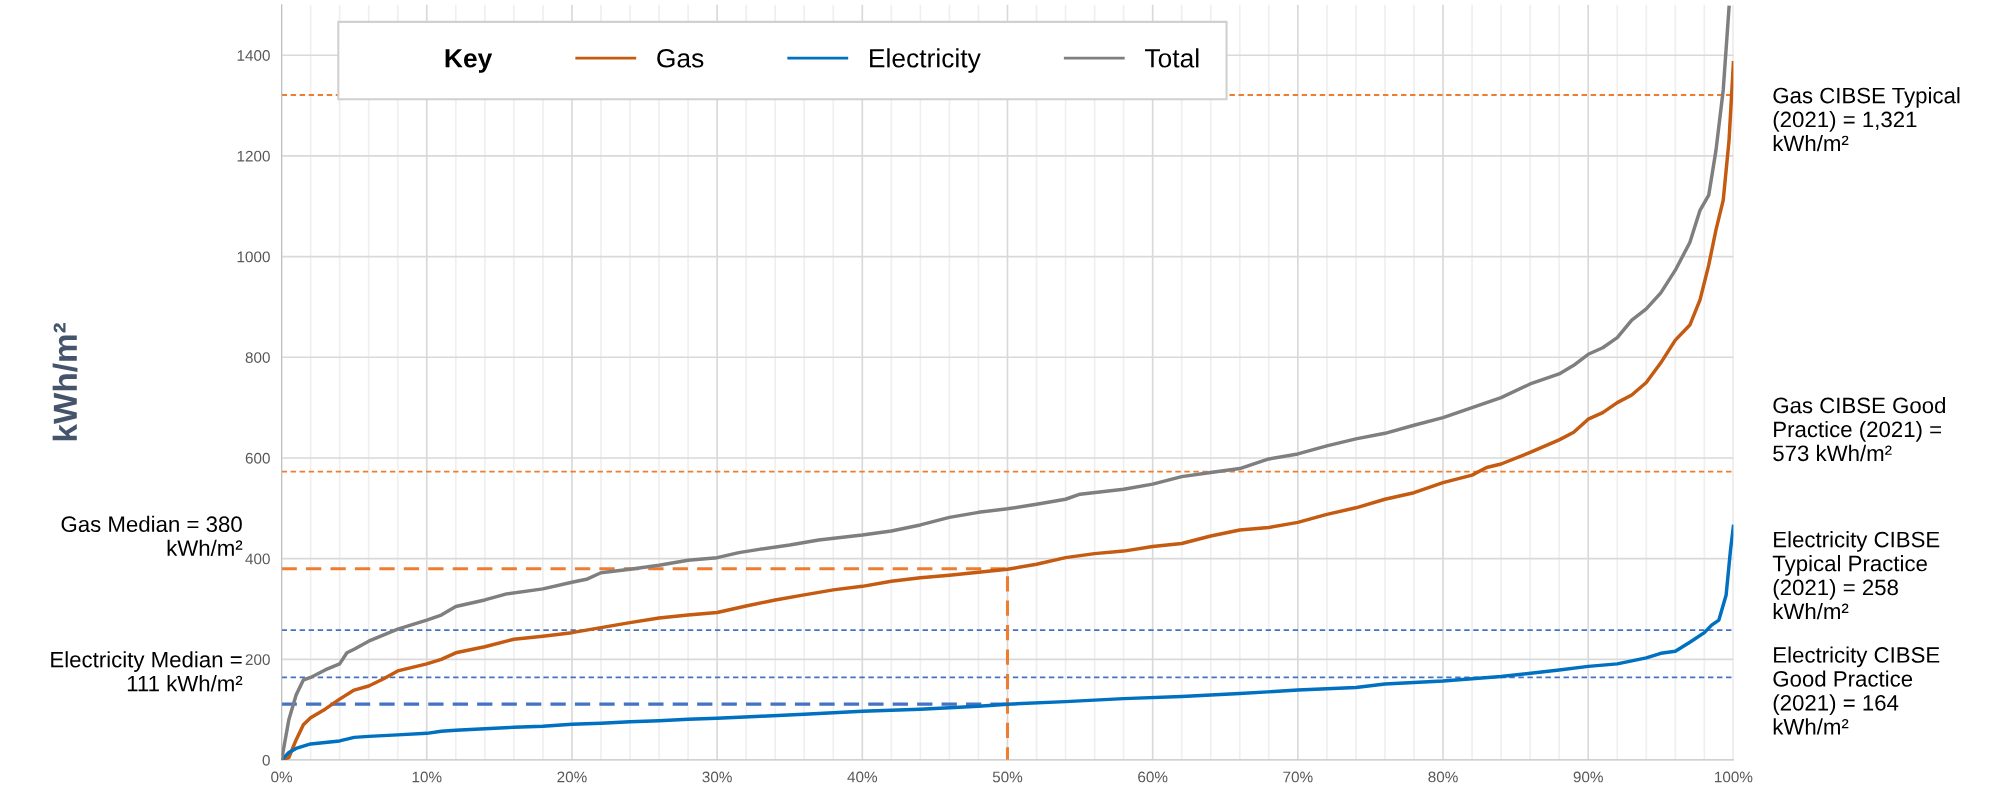 This screenshot has width=1997, height=812. What do you see at coordinates (427, 777) in the screenshot?
I see `x-tick-label: 10%` at bounding box center [427, 777].